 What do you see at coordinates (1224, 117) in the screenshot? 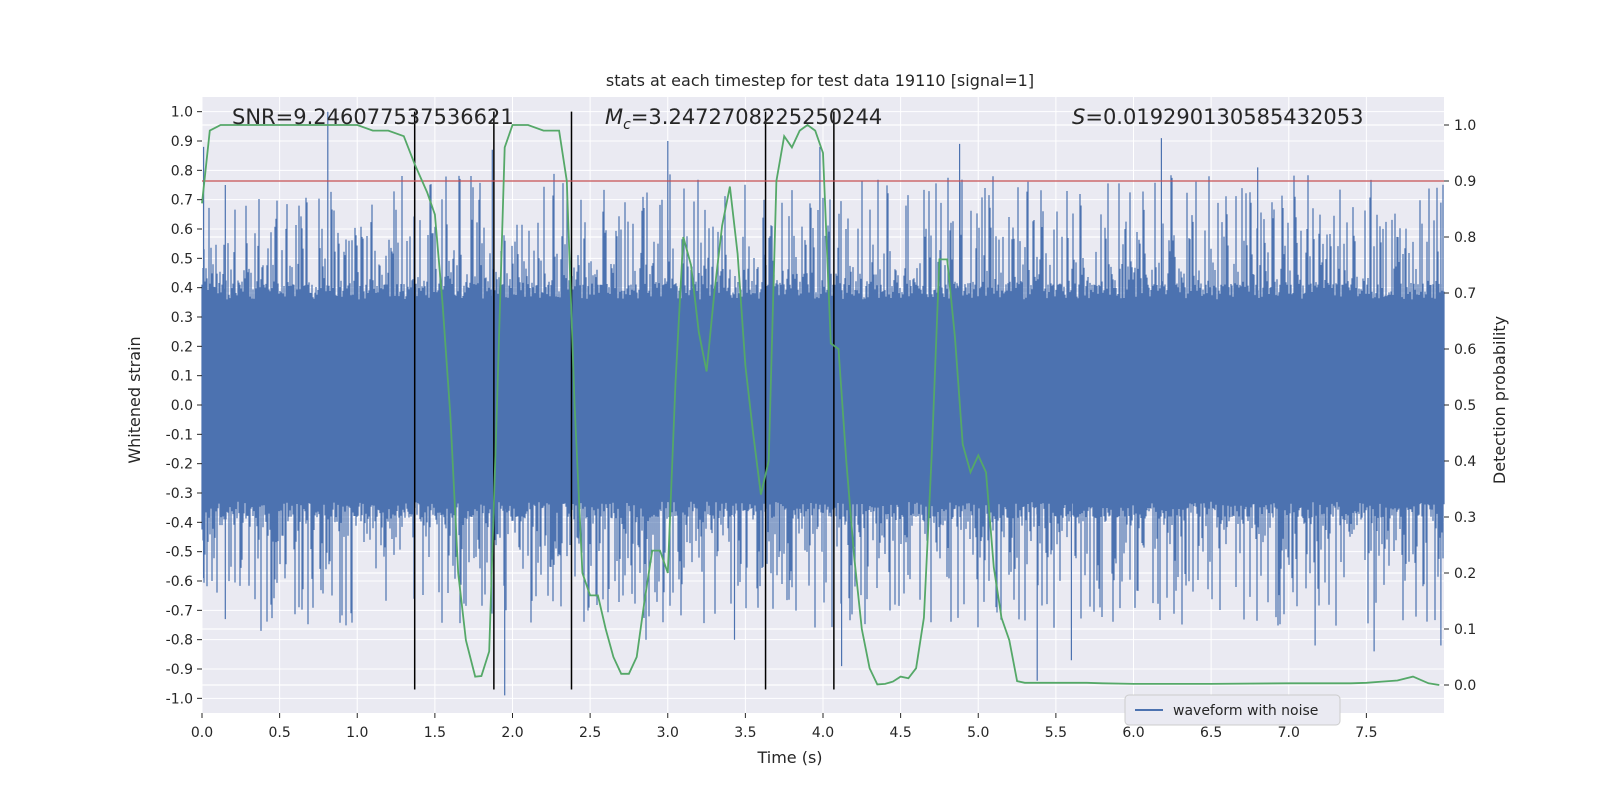
I see `s-value: =0.019290130585432053` at bounding box center [1224, 117].